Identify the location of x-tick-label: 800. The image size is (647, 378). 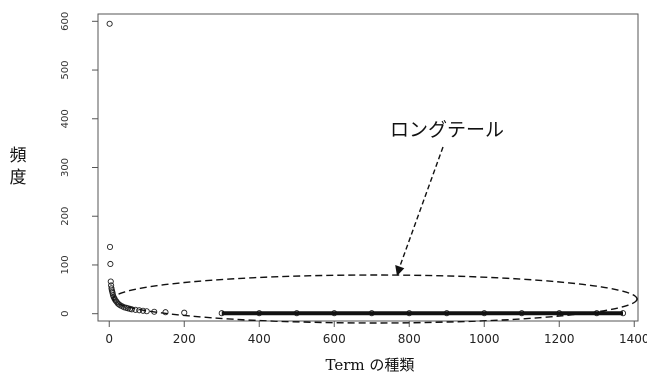
(409, 339).